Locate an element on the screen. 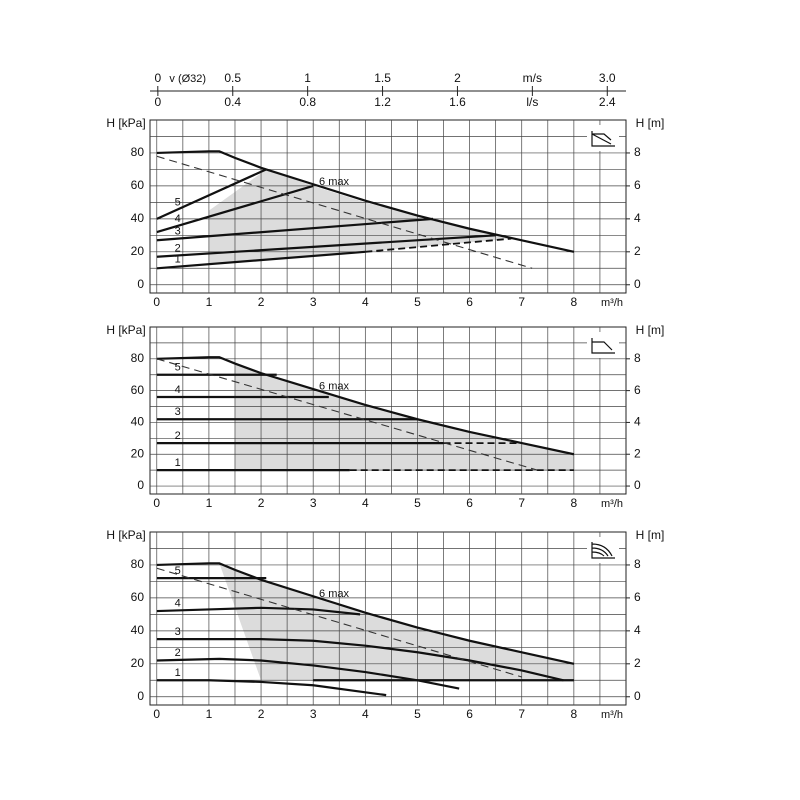  top-tick-label: 2.4 is located at coordinates (607, 102).